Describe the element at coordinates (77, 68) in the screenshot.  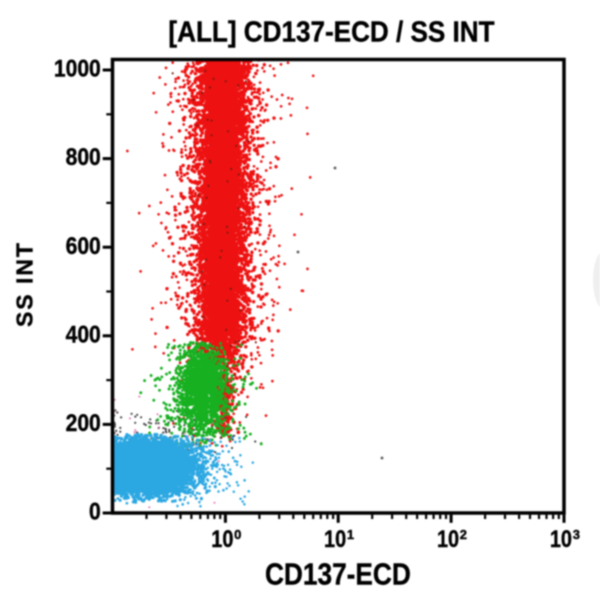
I see `svg-text: 1000` at that location.